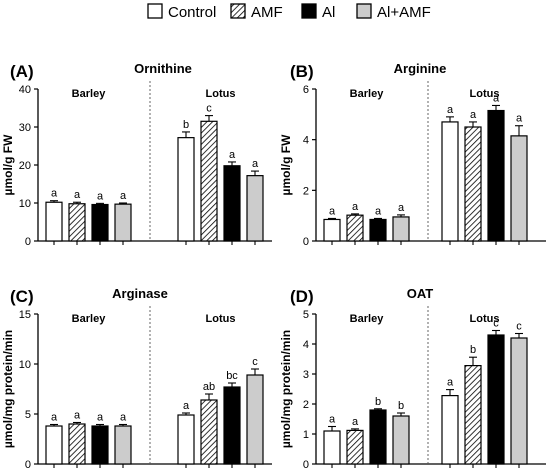 This screenshot has height=473, width=550. What do you see at coordinates (420, 68) in the screenshot?
I see `chart-title: Arginine` at bounding box center [420, 68].